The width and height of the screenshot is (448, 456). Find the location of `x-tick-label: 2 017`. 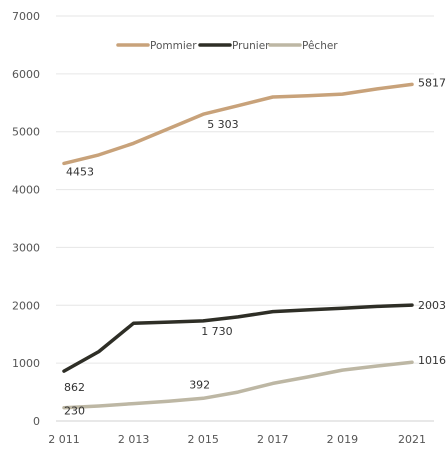

x-tick-label: 2 017 is located at coordinates (273, 439).